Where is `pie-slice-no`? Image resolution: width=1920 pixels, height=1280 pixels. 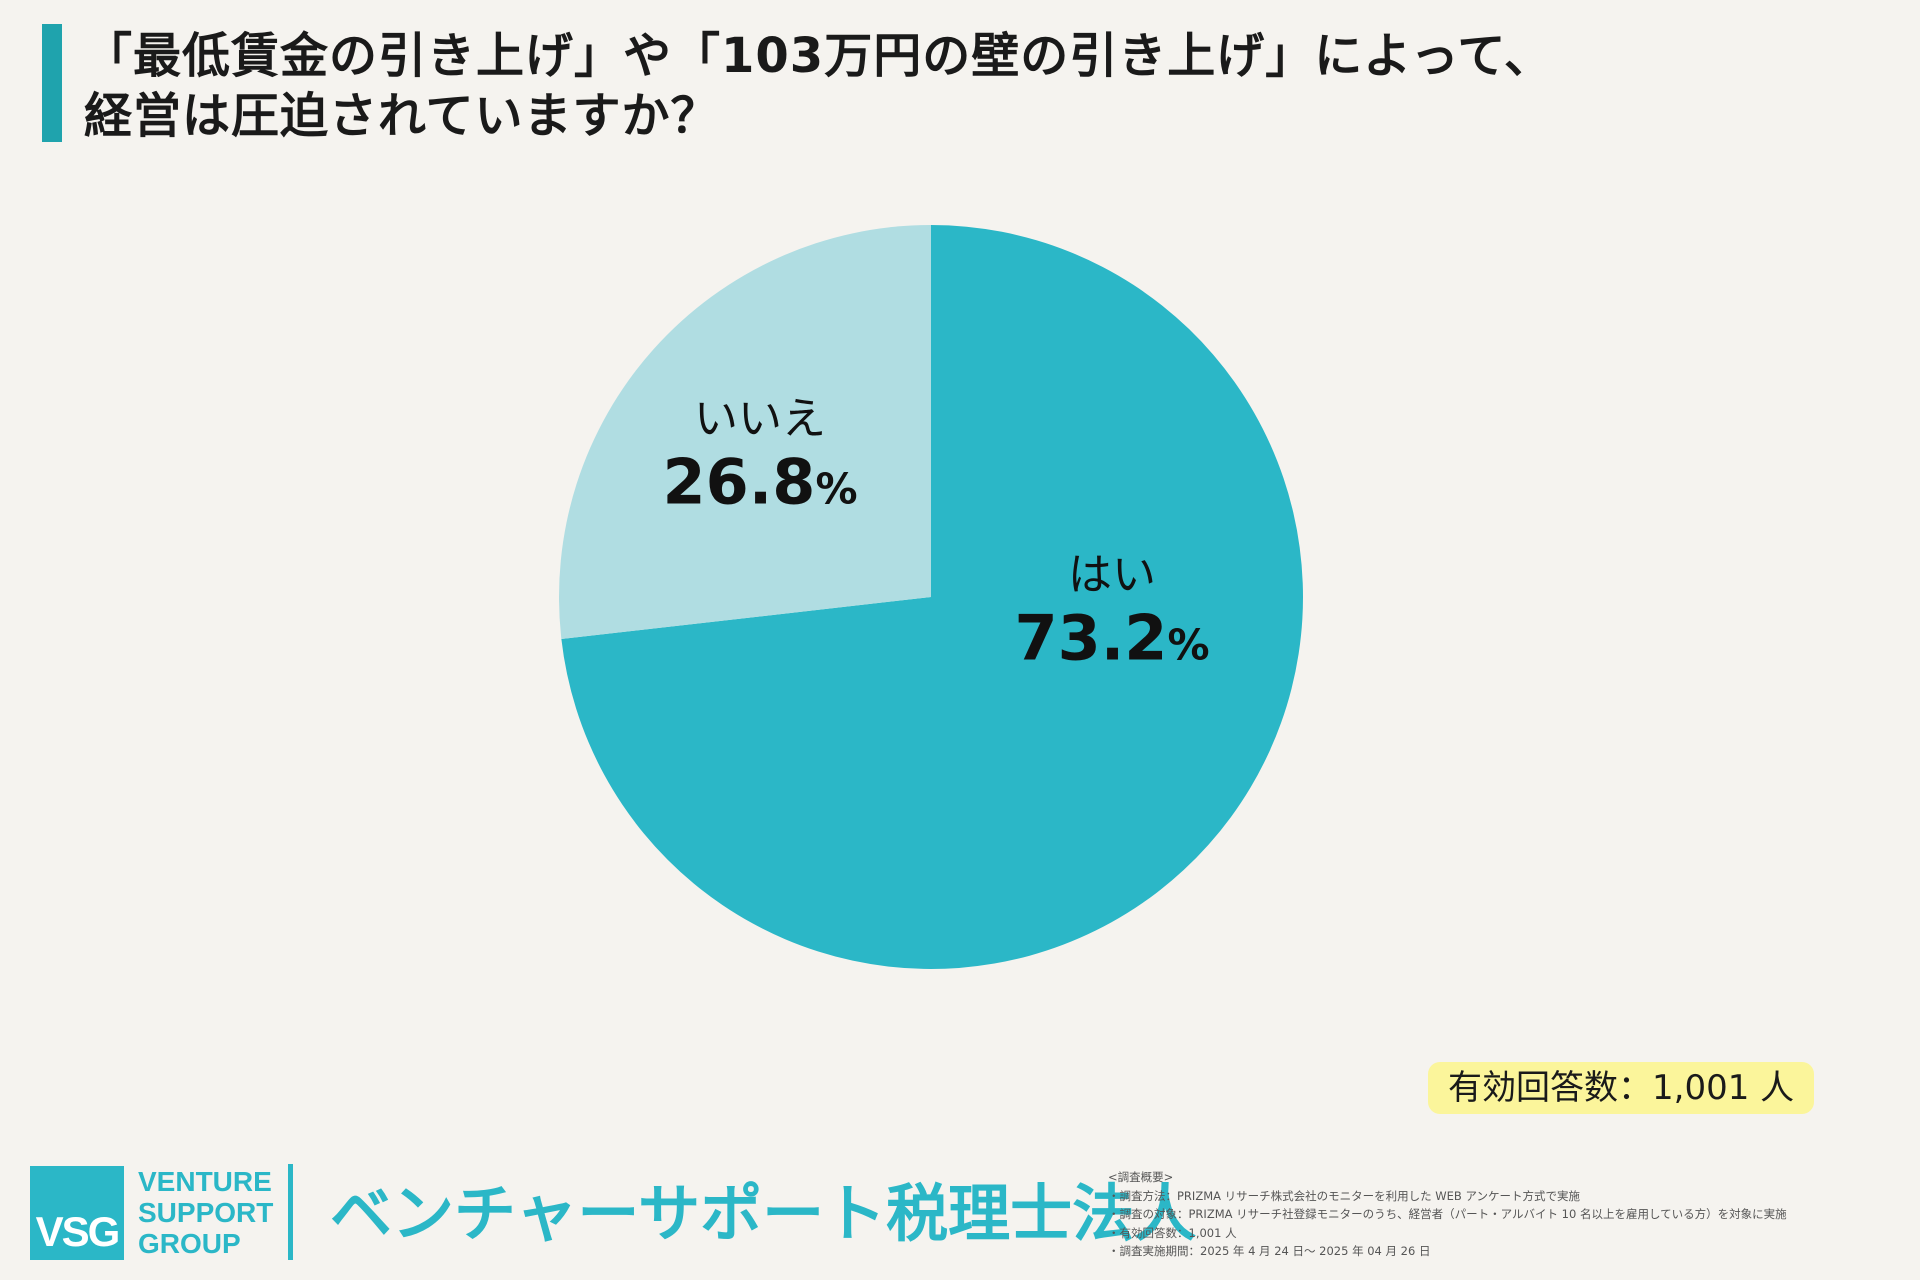 pie-slice-no is located at coordinates (745, 432).